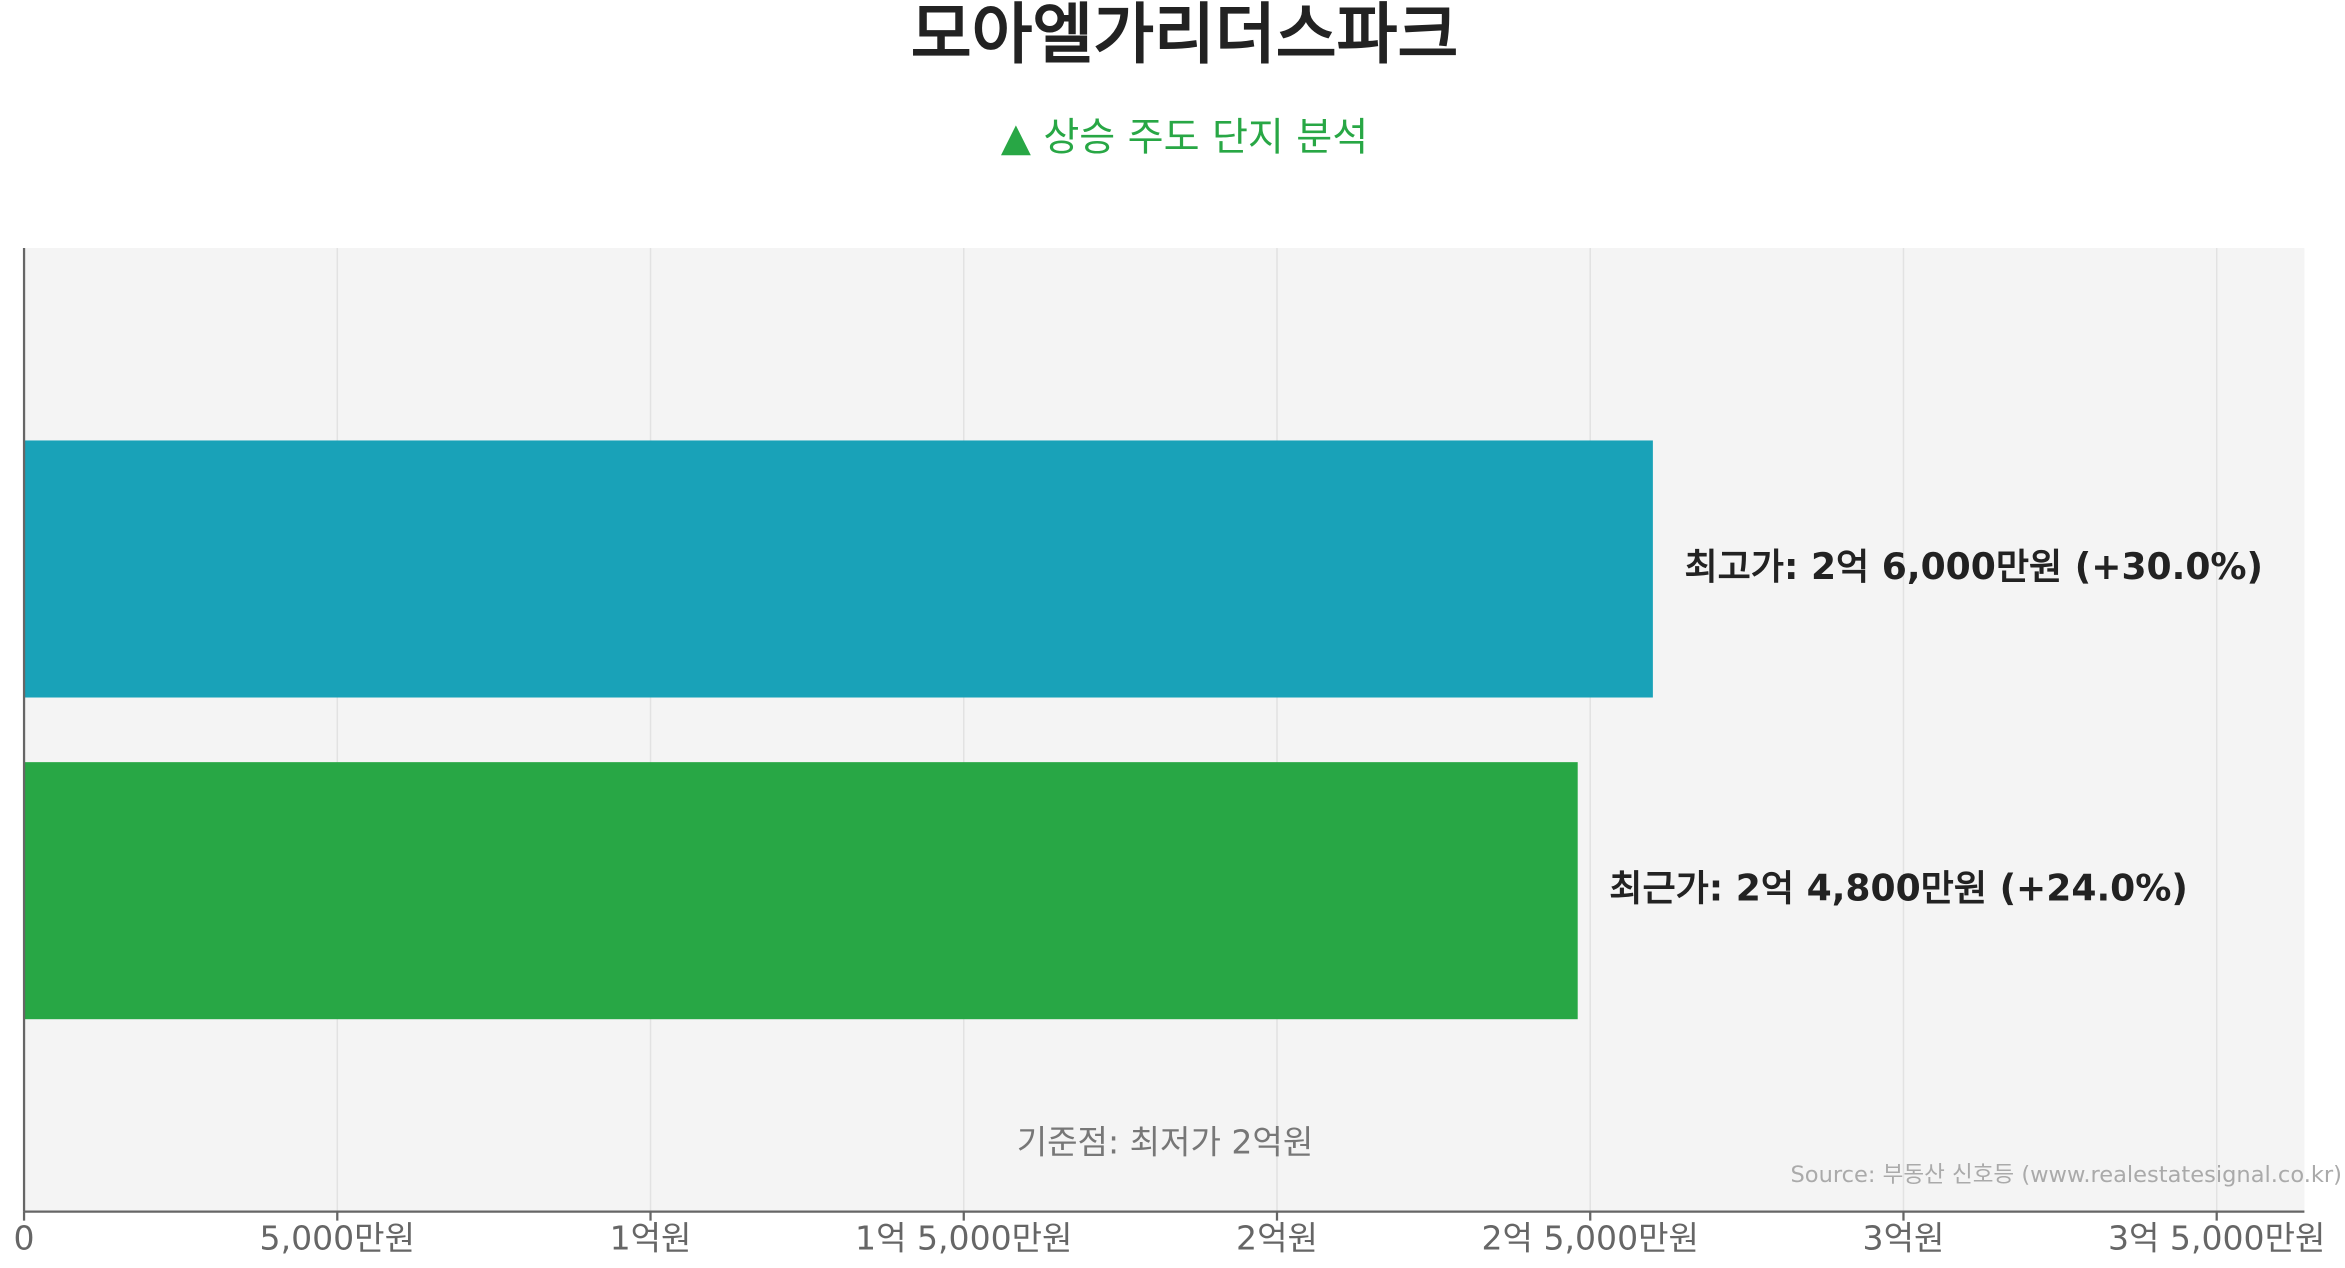 The image size is (2345, 1268). What do you see at coordinates (1277, 1238) in the screenshot?
I see `x-tick-label: 2억원` at bounding box center [1277, 1238].